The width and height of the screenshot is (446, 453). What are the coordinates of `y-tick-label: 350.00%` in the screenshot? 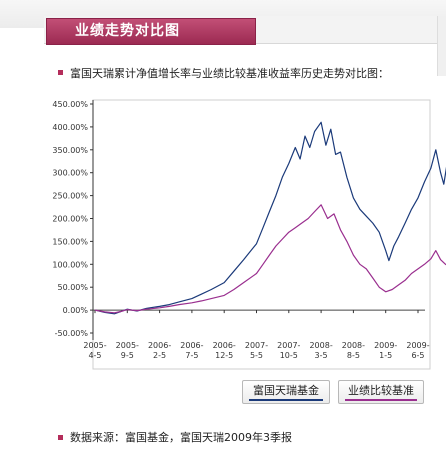 It's located at (70, 150).